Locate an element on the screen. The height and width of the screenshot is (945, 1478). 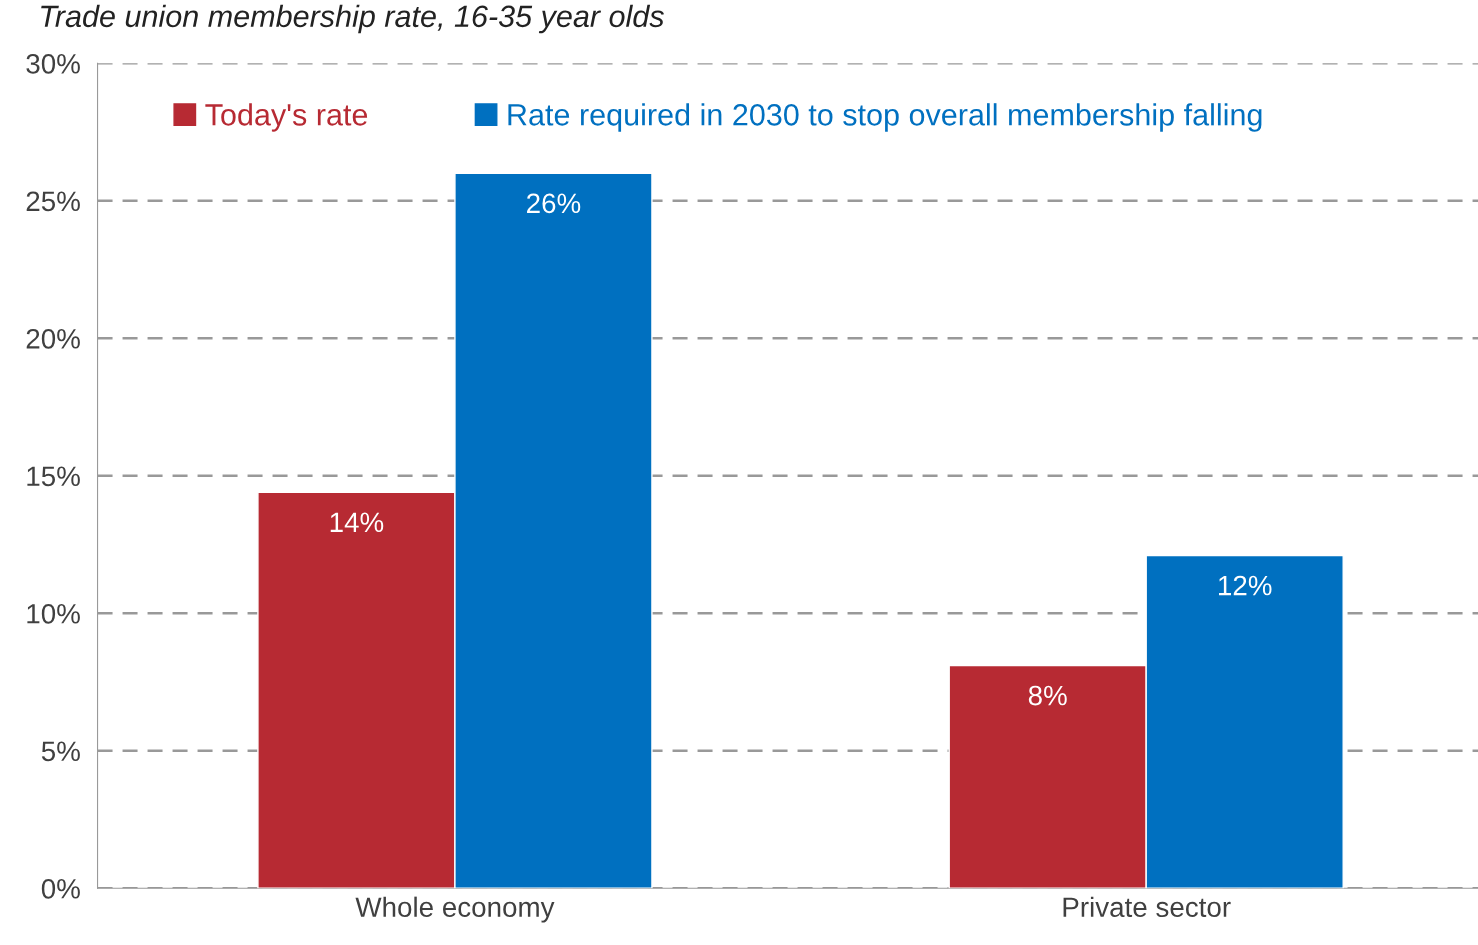
y-tick-label: 30% is located at coordinates (53, 63).